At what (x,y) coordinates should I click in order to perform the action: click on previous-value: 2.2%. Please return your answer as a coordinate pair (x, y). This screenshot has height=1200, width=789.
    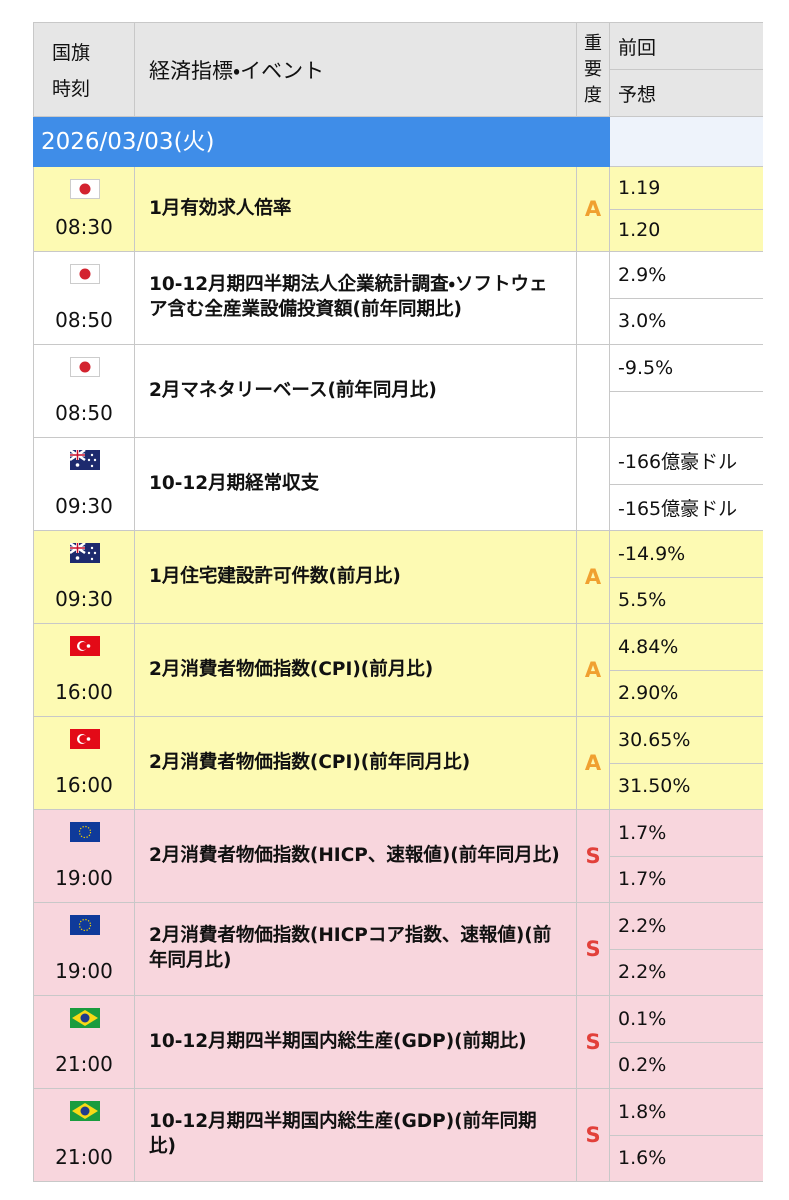
    Looking at the image, I should click on (686, 926).